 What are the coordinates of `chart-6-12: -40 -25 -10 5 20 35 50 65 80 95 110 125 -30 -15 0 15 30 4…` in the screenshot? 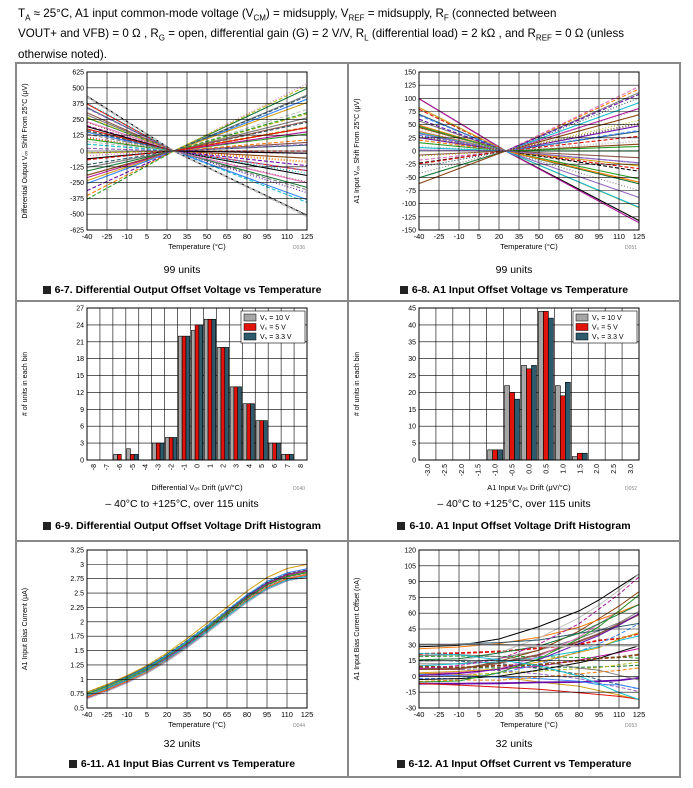 It's located at (499, 639).